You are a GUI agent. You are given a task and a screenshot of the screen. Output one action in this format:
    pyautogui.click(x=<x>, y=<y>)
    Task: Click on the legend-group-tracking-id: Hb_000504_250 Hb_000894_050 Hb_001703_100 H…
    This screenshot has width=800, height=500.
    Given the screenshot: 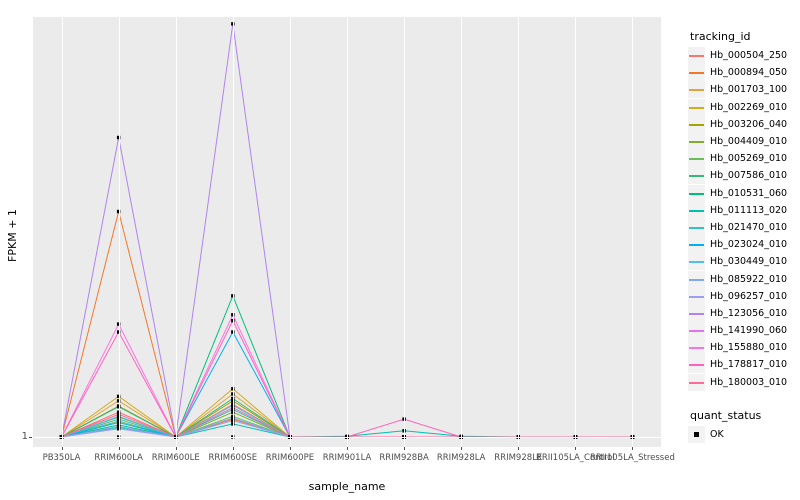 What is the action you would take?
    pyautogui.click(x=744, y=219)
    